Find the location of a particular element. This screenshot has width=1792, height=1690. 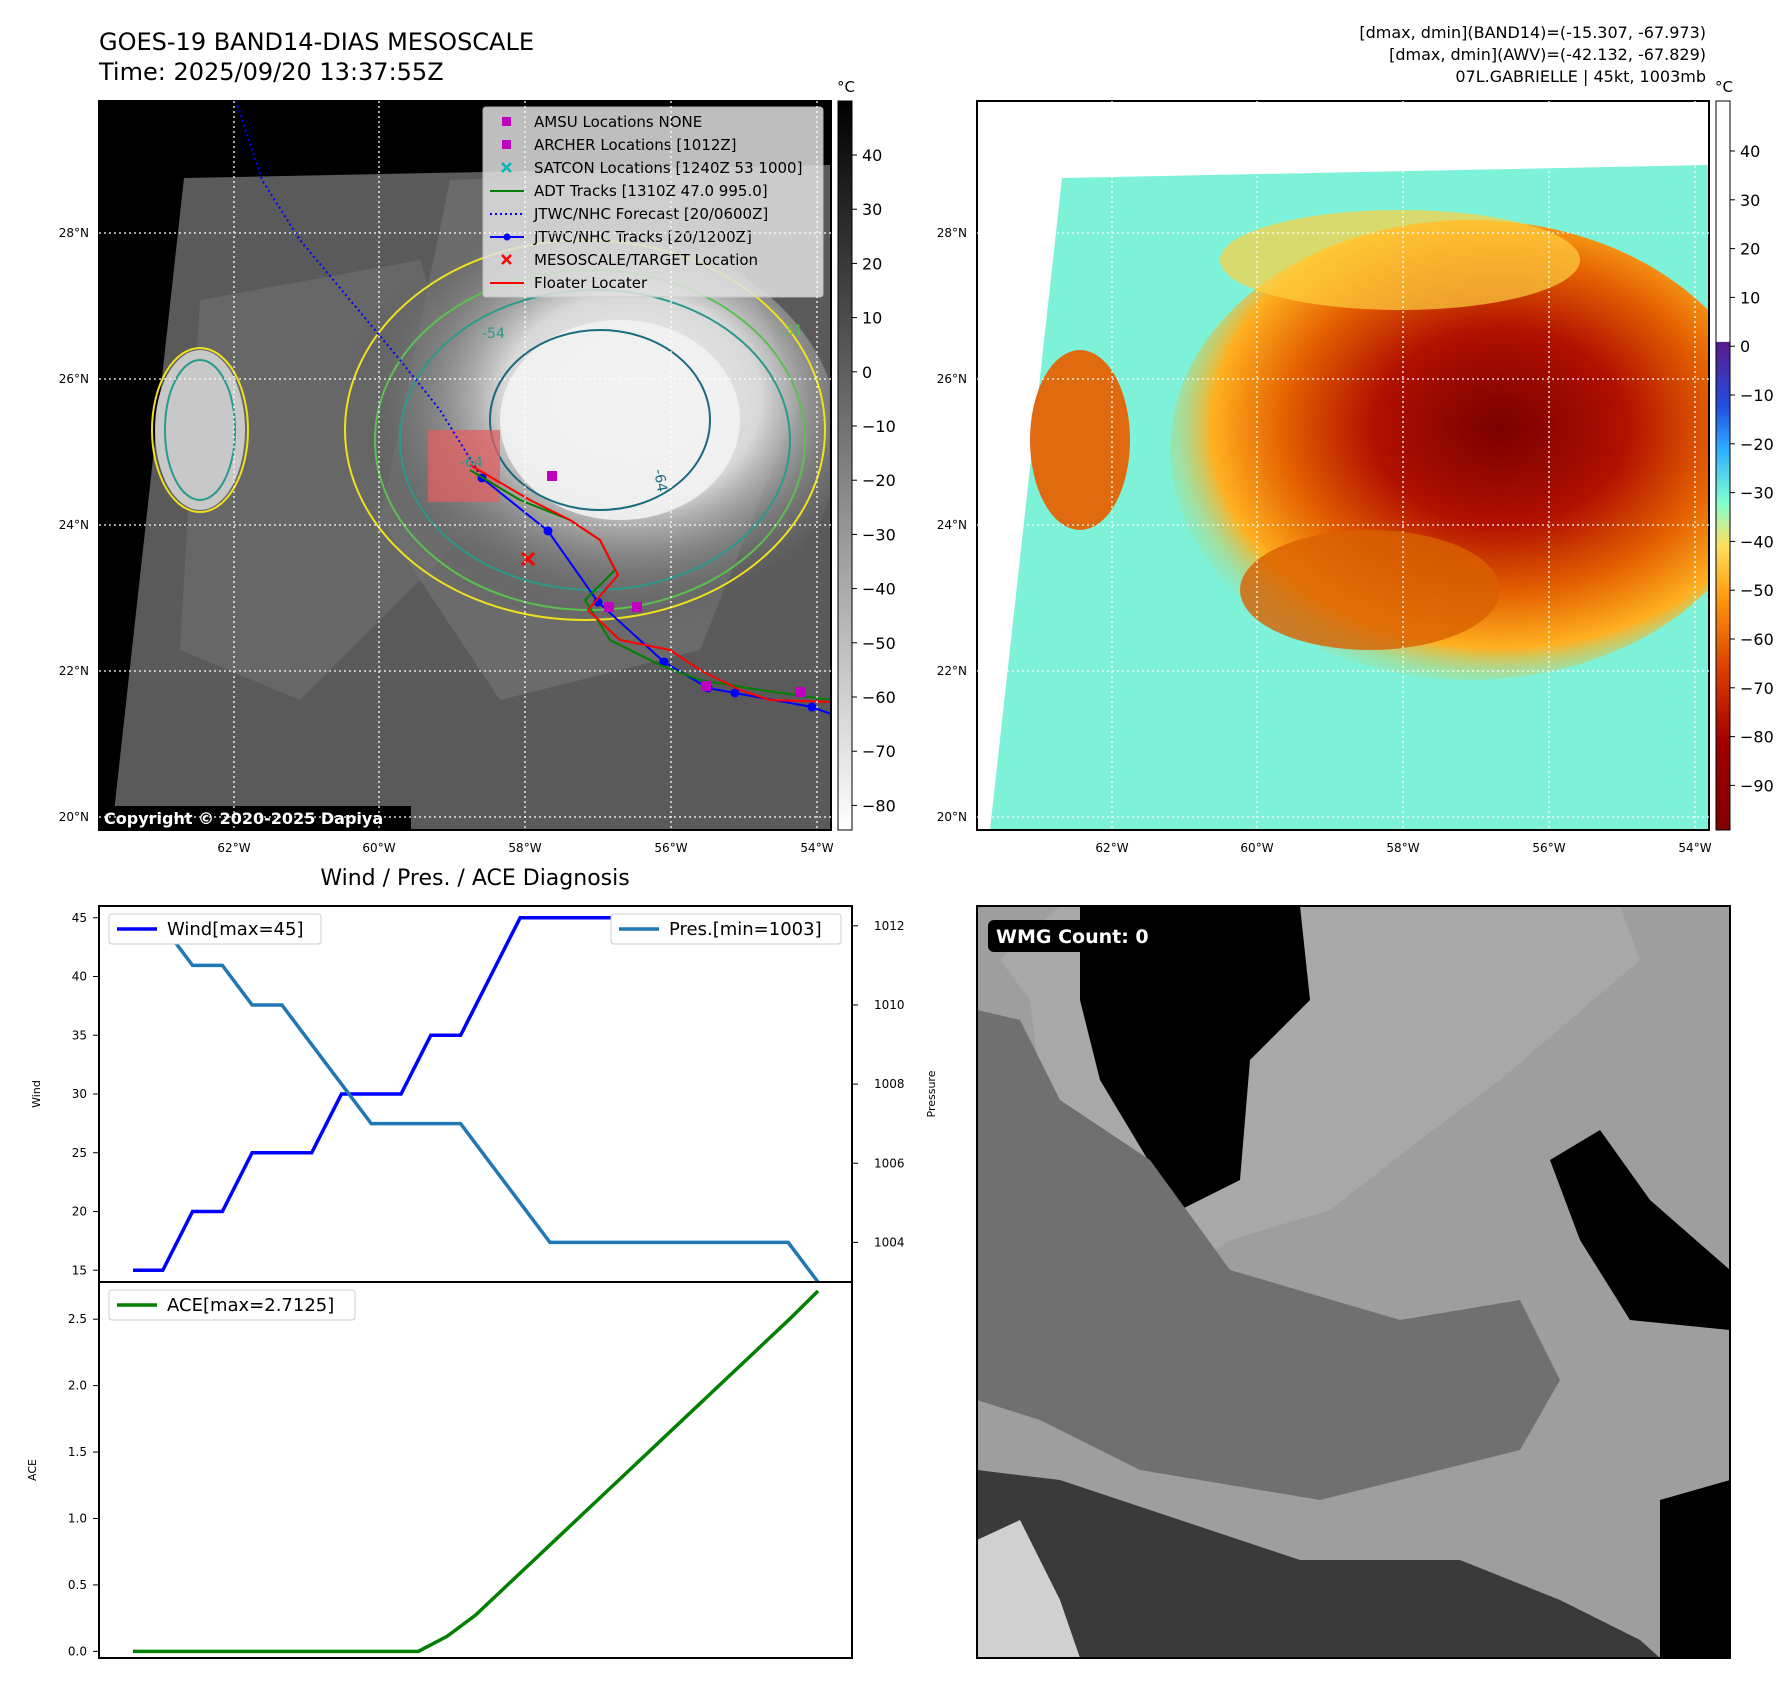

colorbar-tick-label: 20 is located at coordinates (872, 263).